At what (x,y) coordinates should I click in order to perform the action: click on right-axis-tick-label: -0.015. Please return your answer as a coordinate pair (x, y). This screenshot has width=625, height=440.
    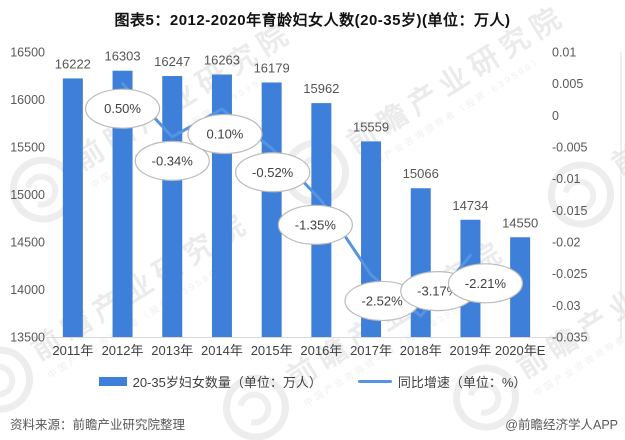
    Looking at the image, I should click on (569, 211).